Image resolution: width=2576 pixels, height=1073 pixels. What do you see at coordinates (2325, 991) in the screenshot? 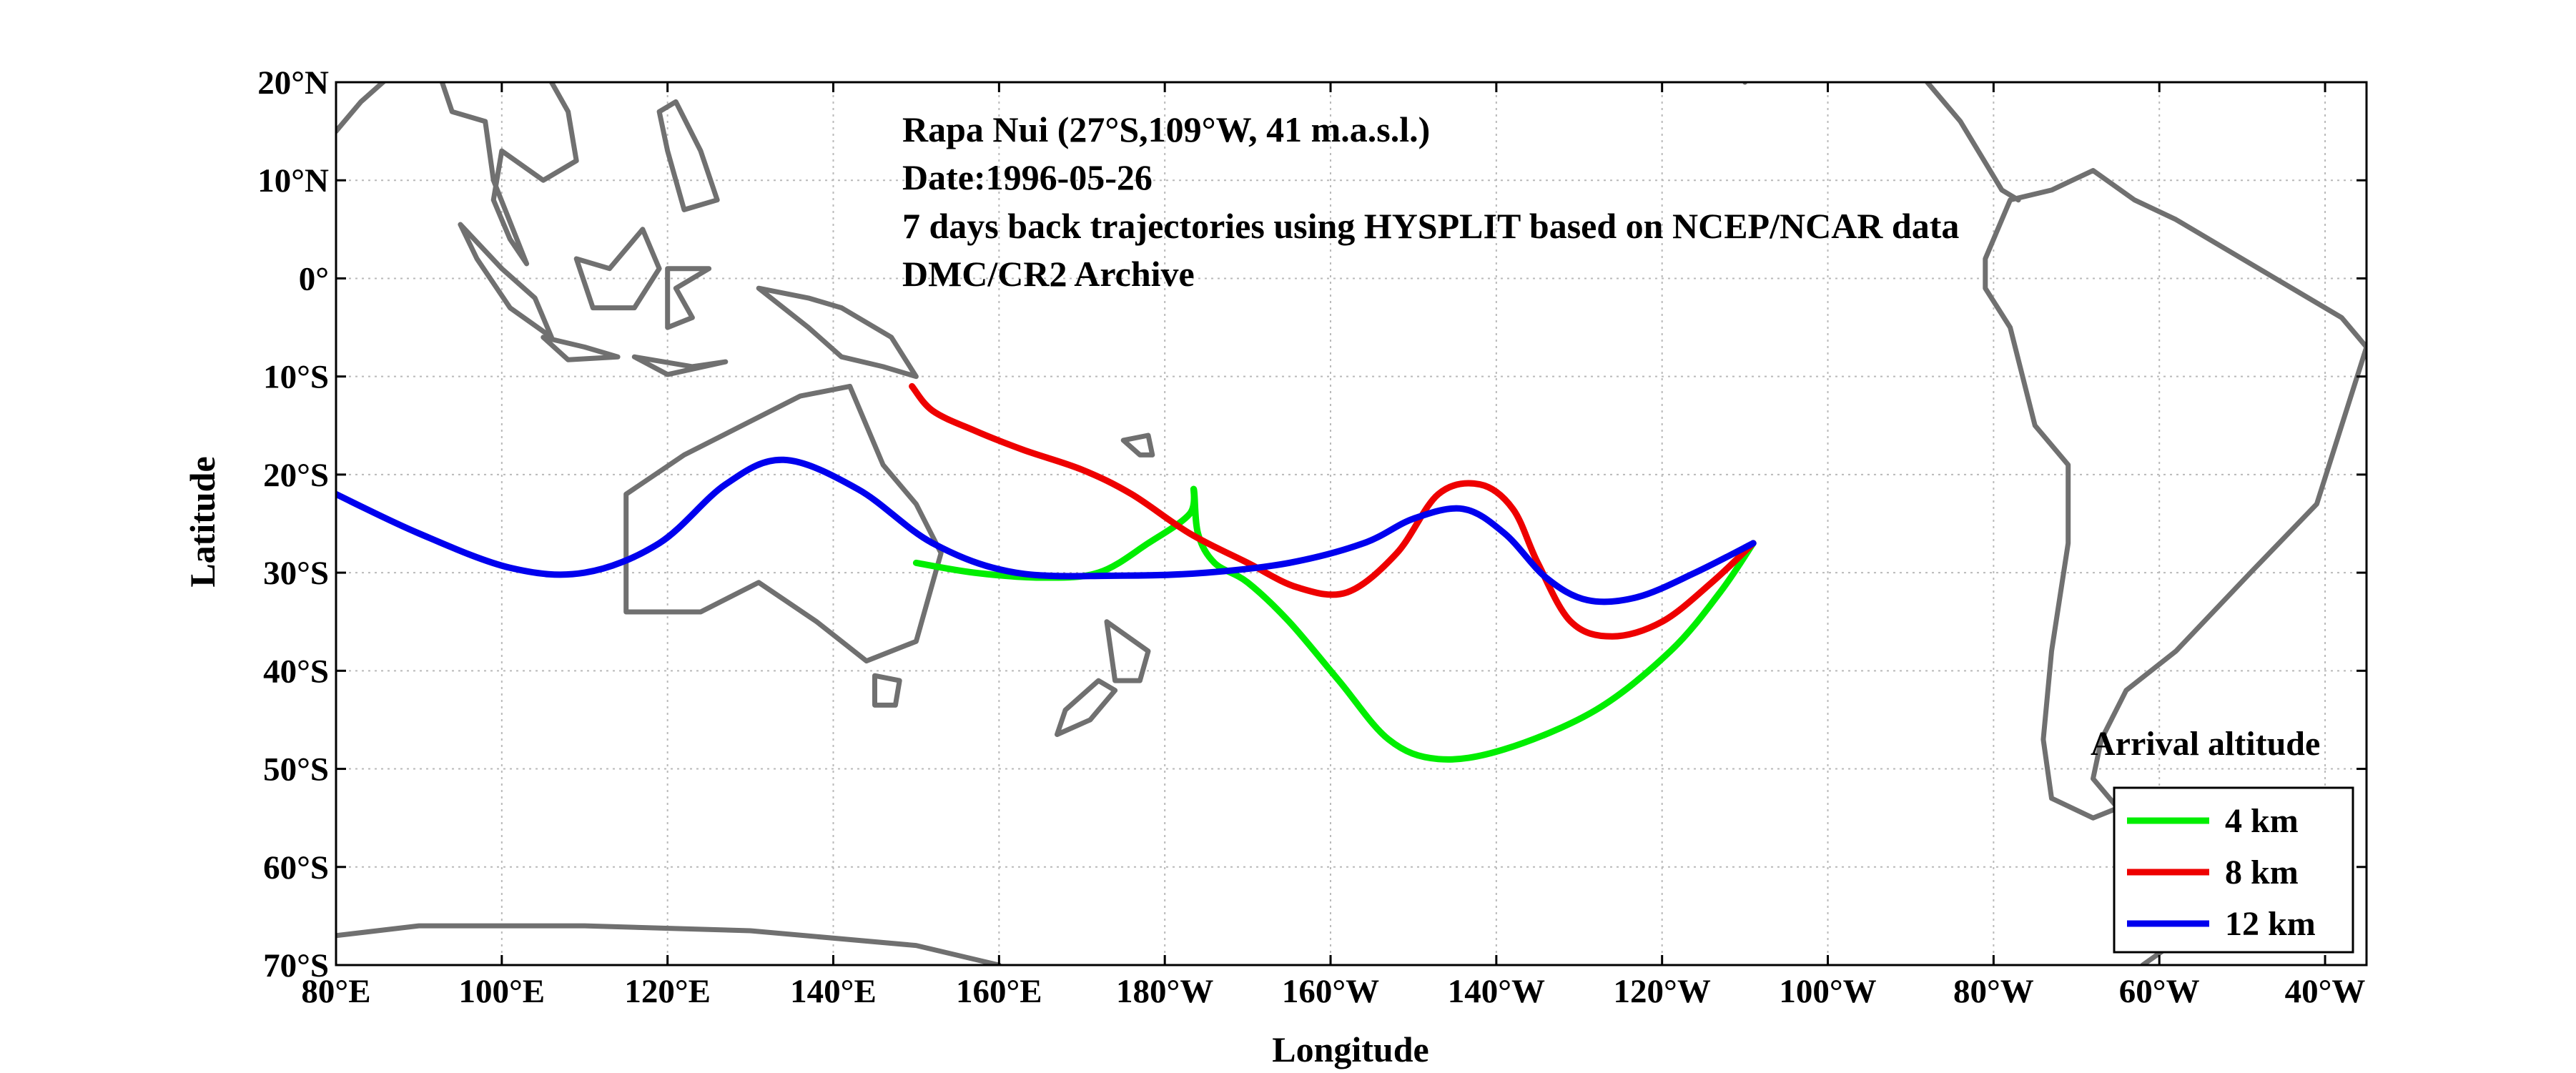
I see `x-tick-label: 40°W` at bounding box center [2325, 991].